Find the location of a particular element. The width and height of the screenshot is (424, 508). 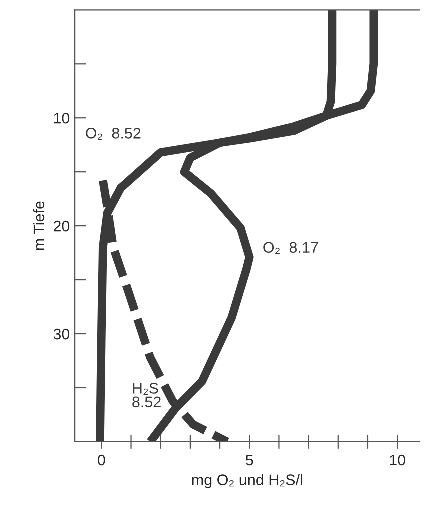

series-label: H₂S 8.52 is located at coordinates (146, 395).